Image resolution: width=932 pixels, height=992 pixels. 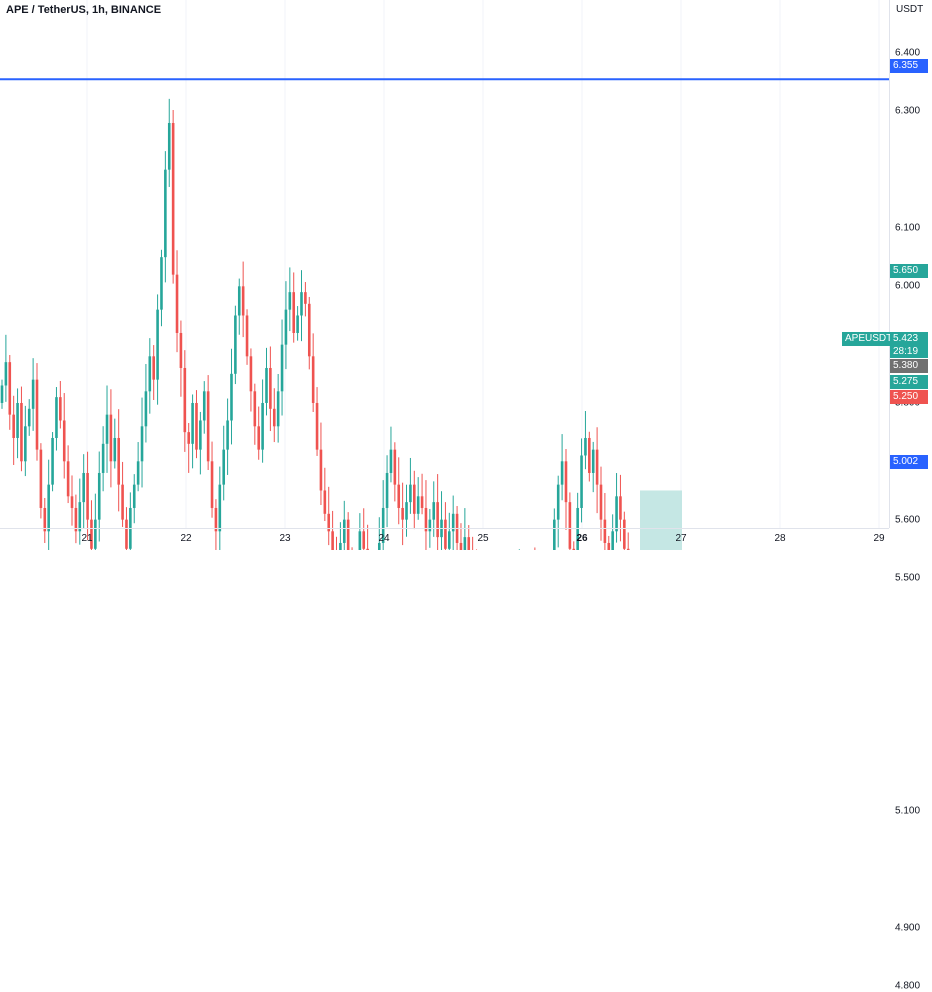 I want to click on zone-price-label: 5.380, so click(x=909, y=366).